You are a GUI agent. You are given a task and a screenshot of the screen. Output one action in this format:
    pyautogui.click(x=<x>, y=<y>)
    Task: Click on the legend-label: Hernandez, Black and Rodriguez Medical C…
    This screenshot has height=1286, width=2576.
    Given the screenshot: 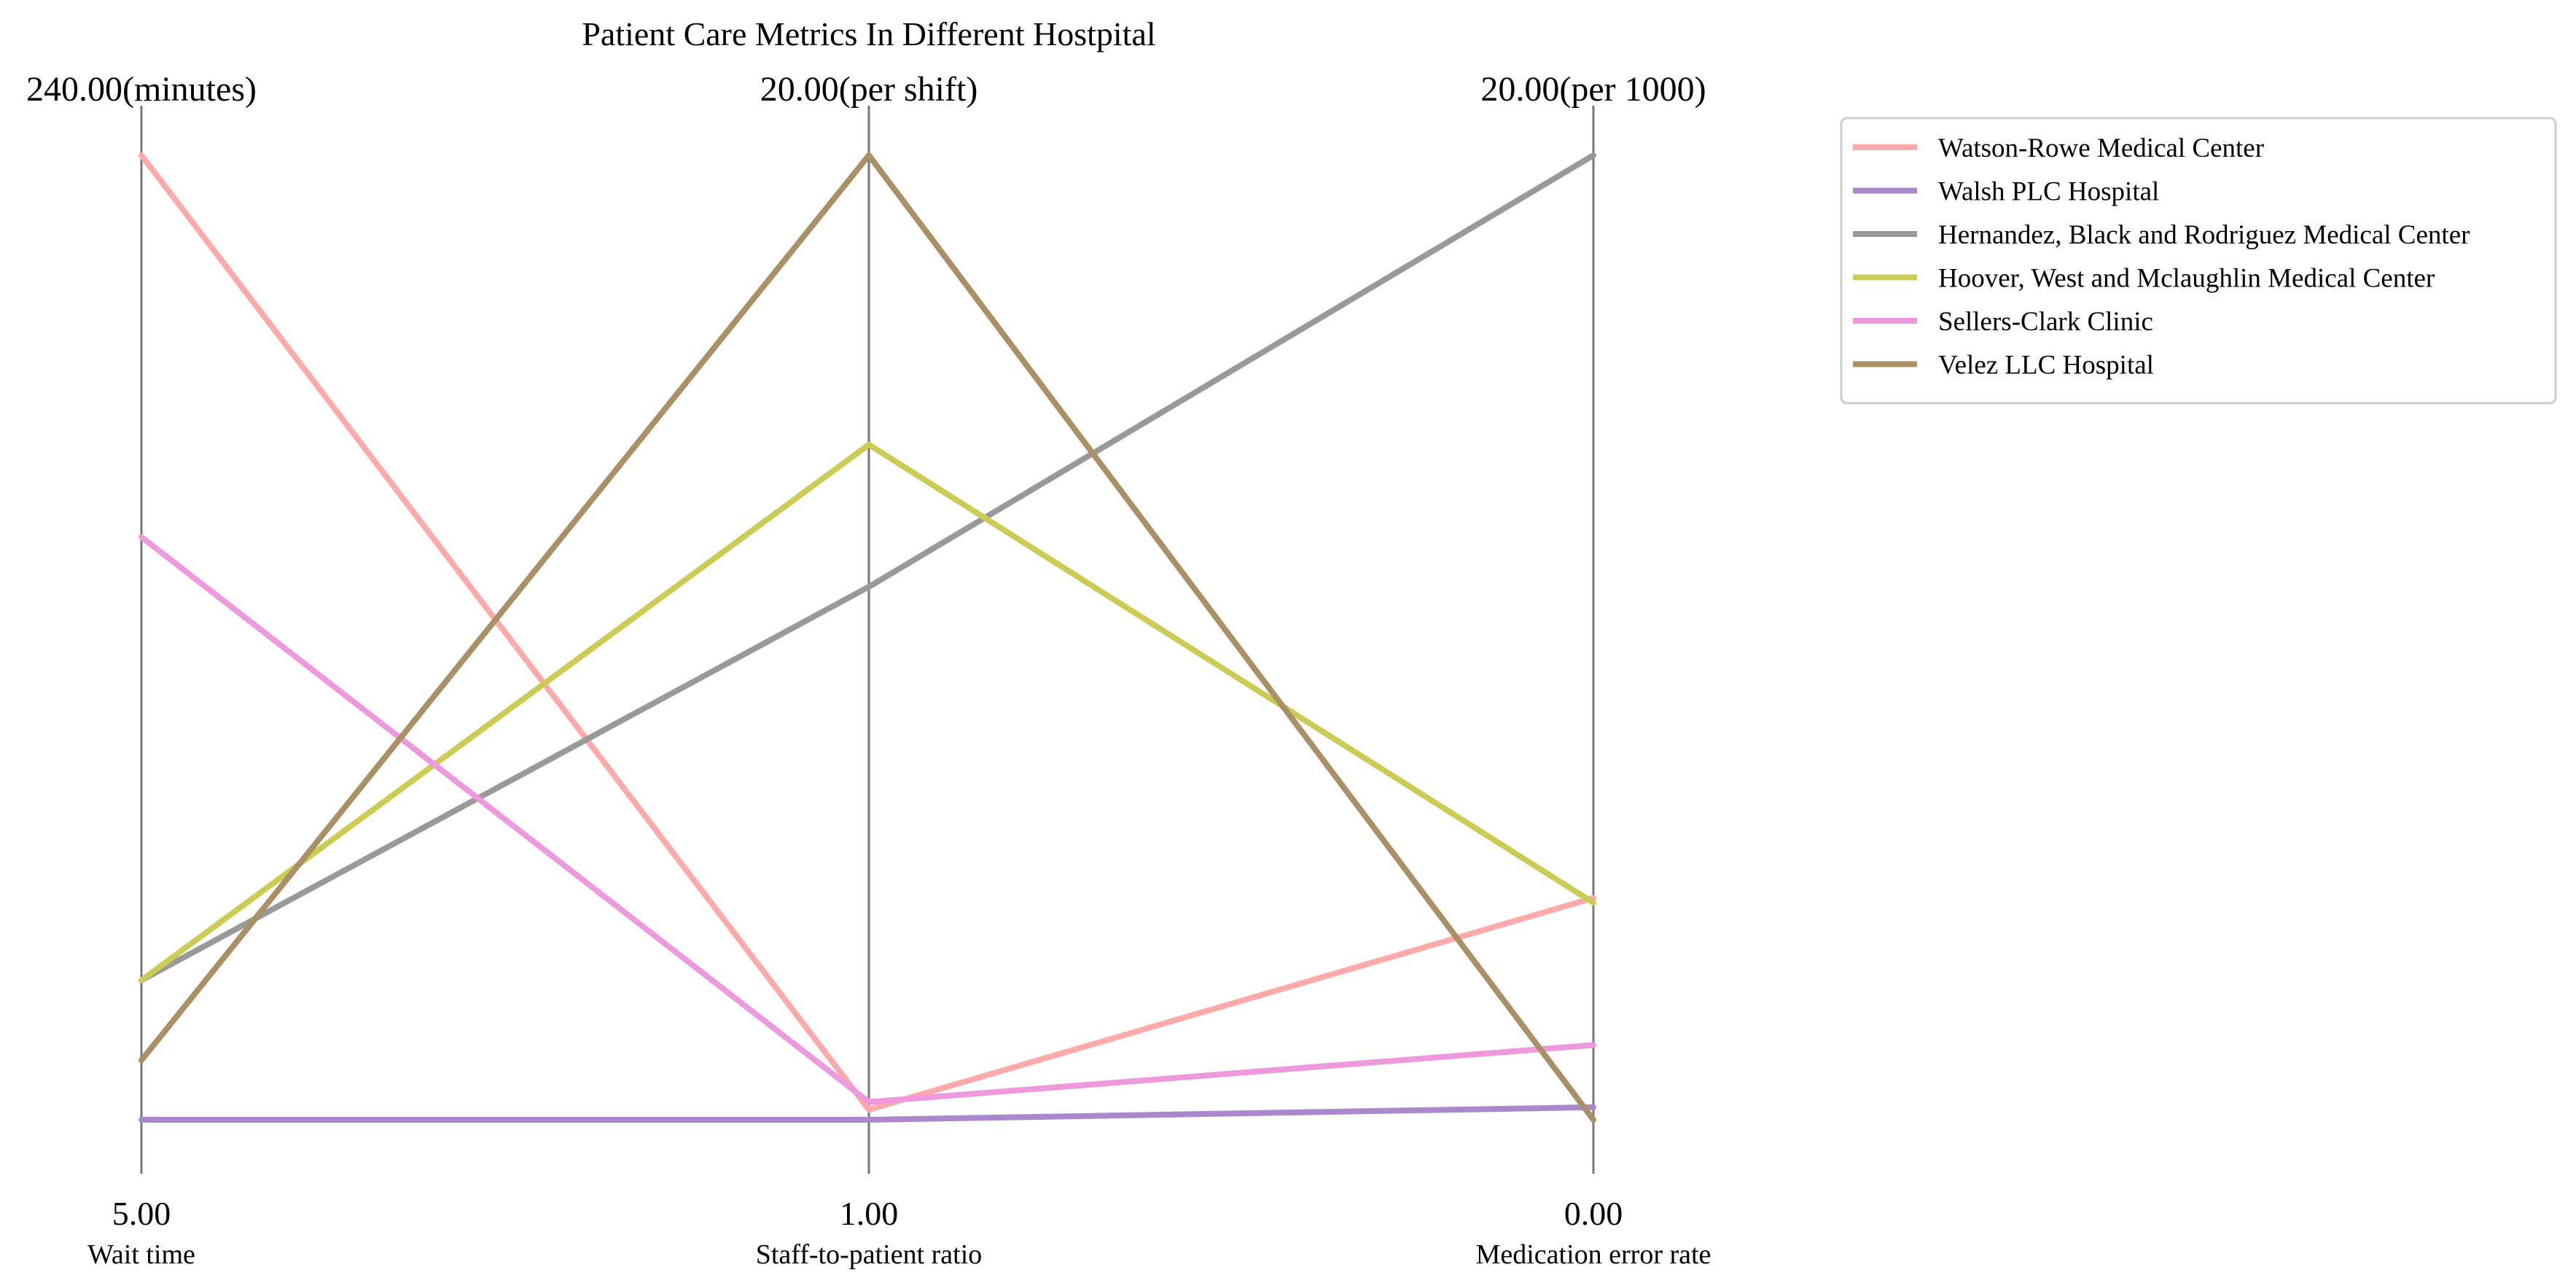 What is the action you would take?
    pyautogui.click(x=2204, y=235)
    